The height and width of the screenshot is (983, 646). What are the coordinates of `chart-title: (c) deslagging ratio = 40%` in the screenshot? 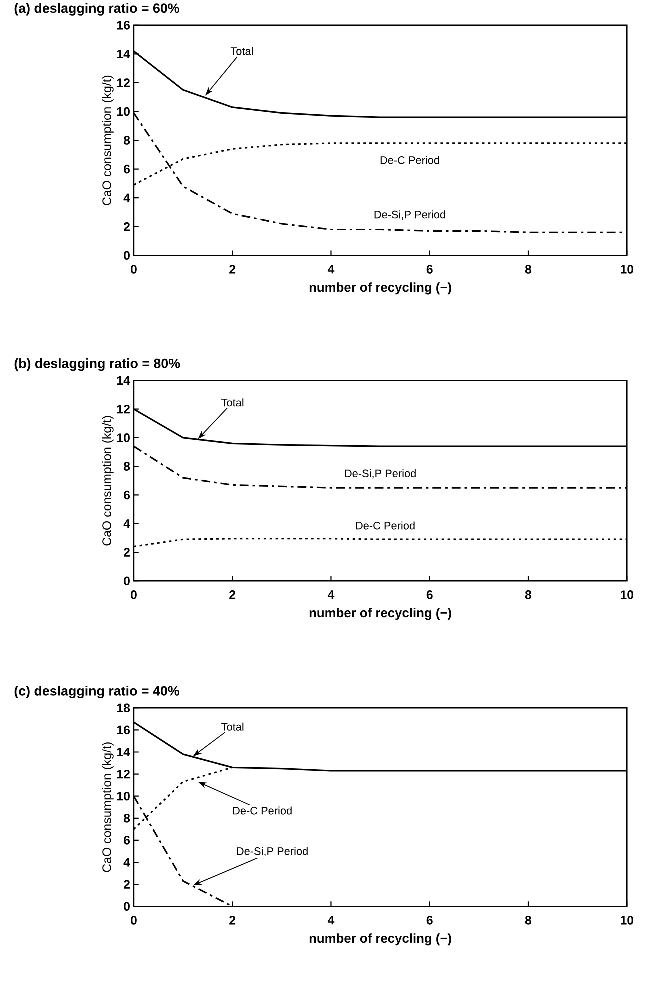 It's located at (97, 692).